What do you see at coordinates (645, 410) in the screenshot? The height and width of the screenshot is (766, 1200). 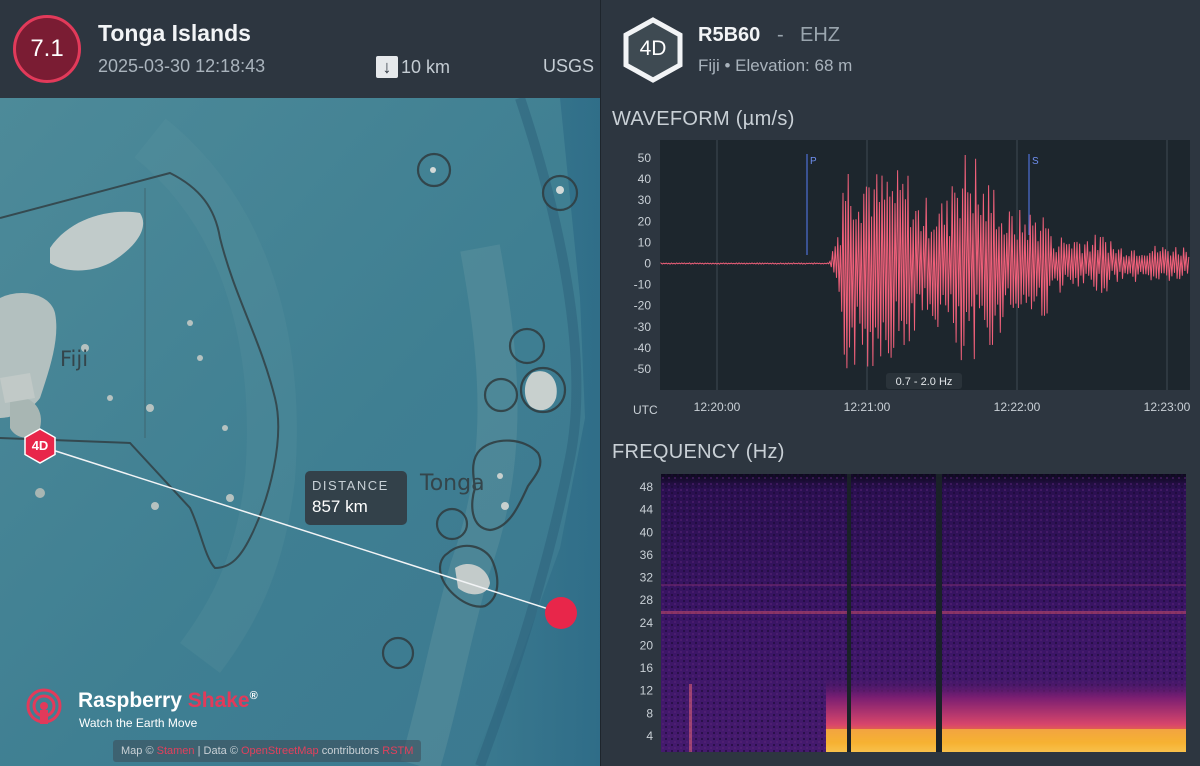 I see `timezone-label: UTC` at bounding box center [645, 410].